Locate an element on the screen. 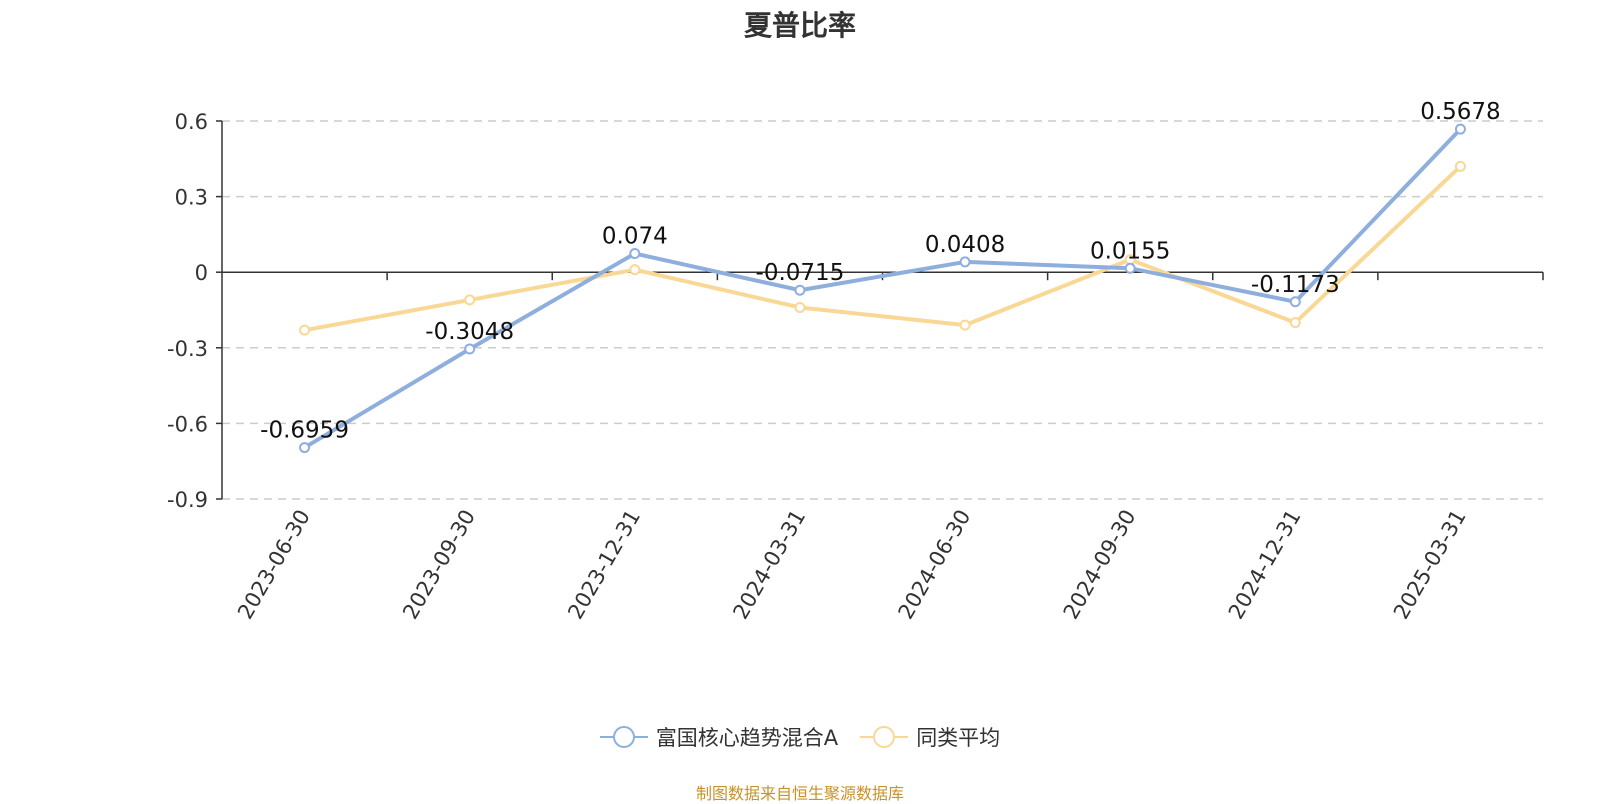  legend-label-series-2: 同类平均 is located at coordinates (958, 738).